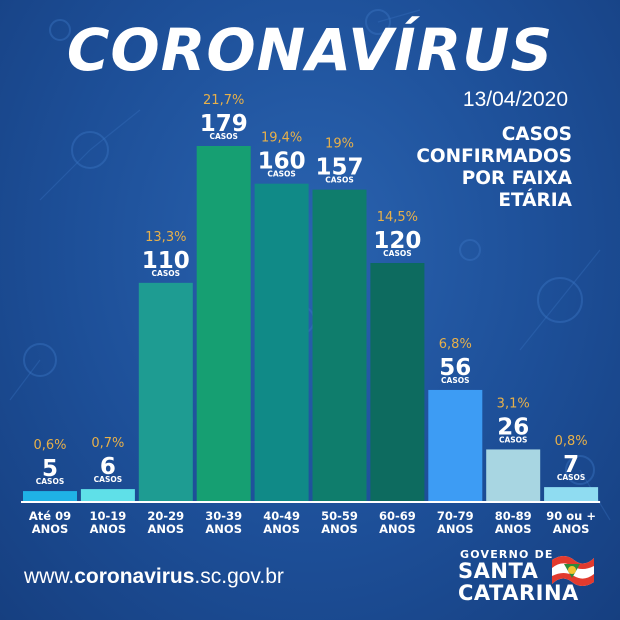 This screenshot has width=620, height=620. Describe the element at coordinates (455, 344) in the screenshot. I see `percent-label: 6,8%` at that location.